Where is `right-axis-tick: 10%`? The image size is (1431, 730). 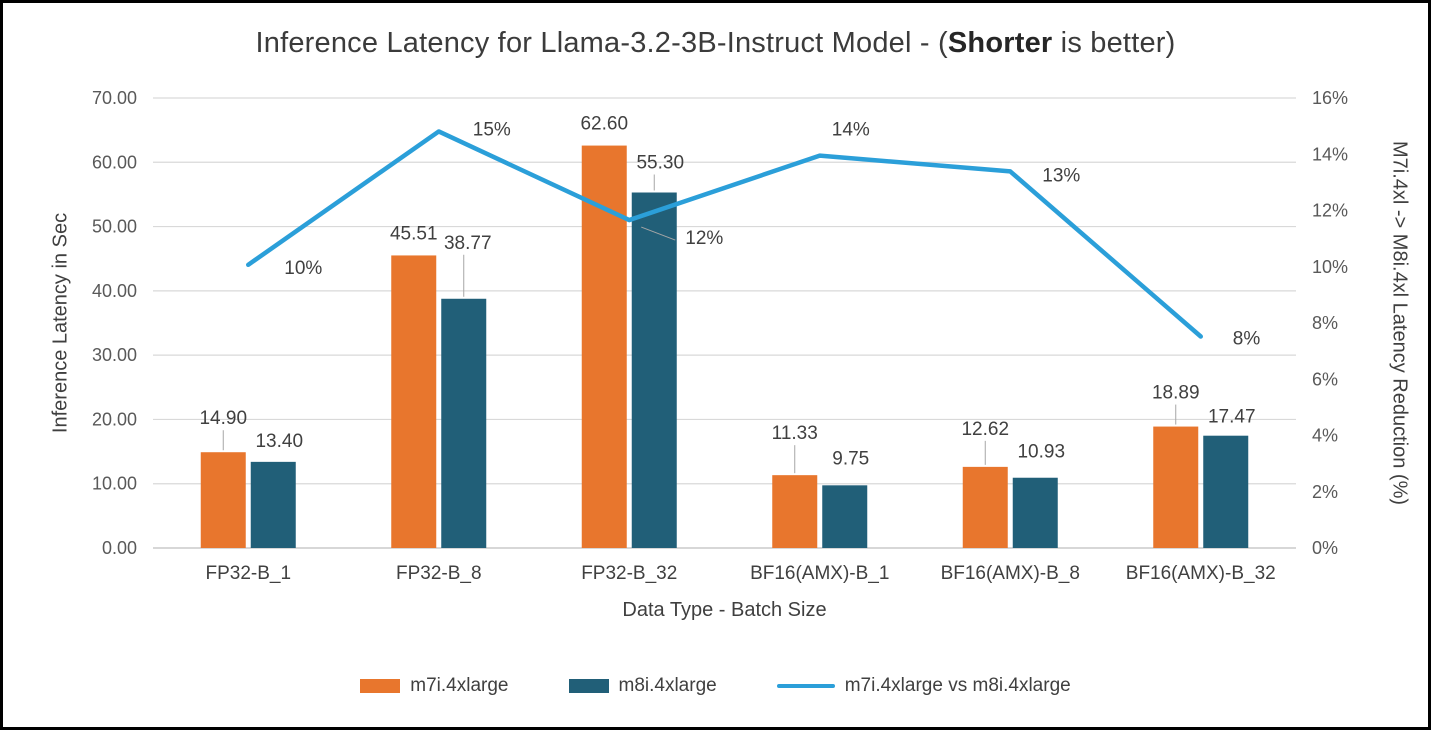 right-axis-tick: 10% is located at coordinates (1330, 267).